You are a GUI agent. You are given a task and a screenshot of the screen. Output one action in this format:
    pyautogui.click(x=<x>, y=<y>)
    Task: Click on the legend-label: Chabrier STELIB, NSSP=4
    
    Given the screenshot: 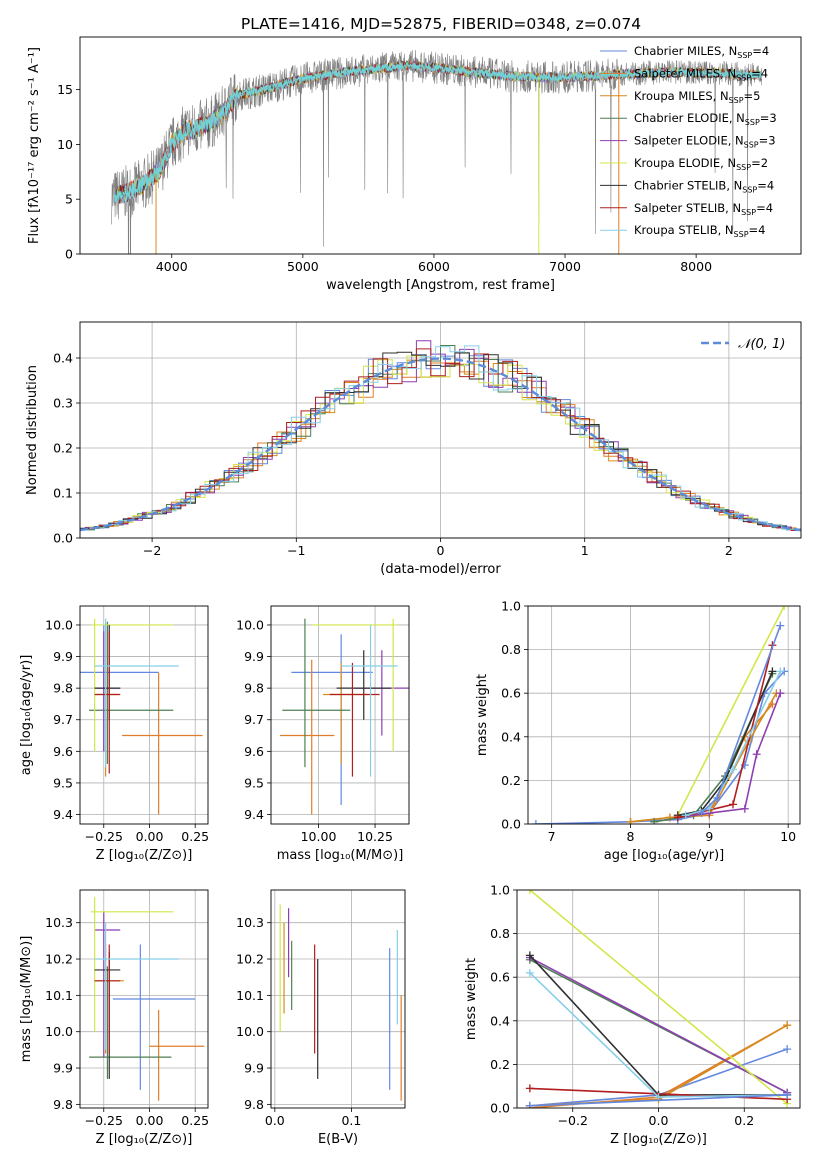 What is the action you would take?
    pyautogui.click(x=704, y=186)
    